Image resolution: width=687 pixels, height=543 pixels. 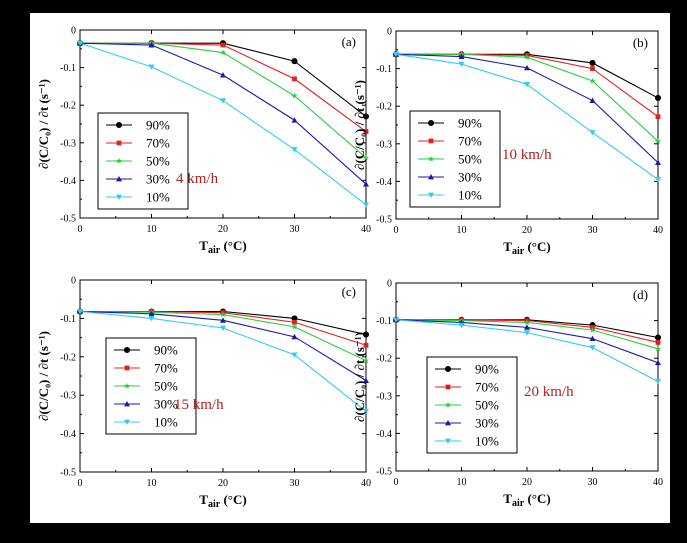 I want to click on x-tick-label: 10, so click(x=462, y=230).